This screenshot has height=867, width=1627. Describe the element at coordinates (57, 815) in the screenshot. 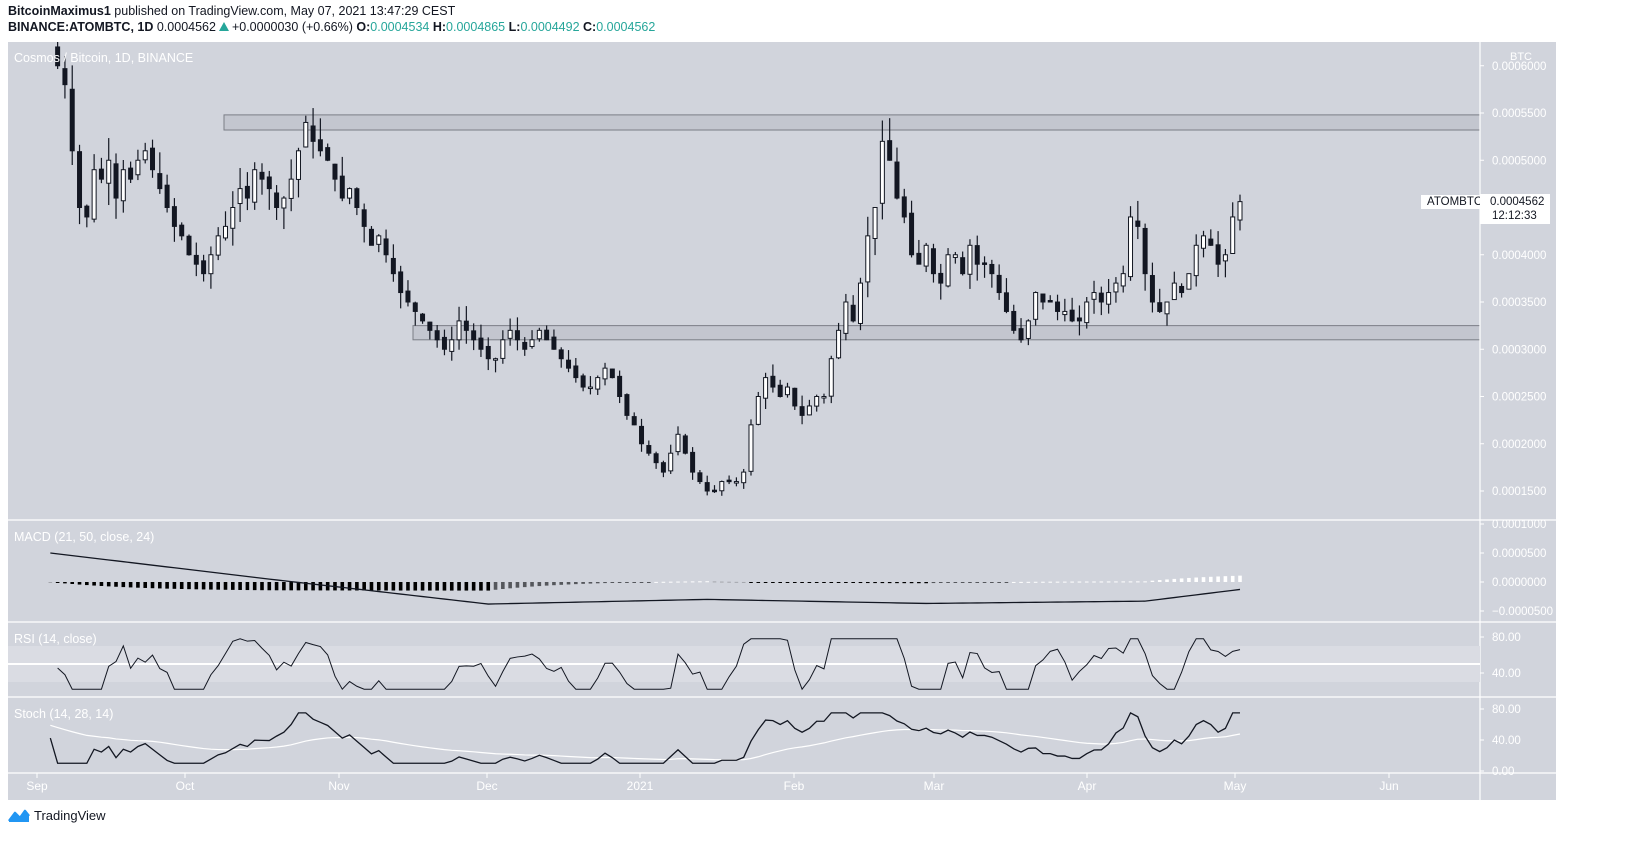

I see `tradingview-footer: TradingView` at that location.